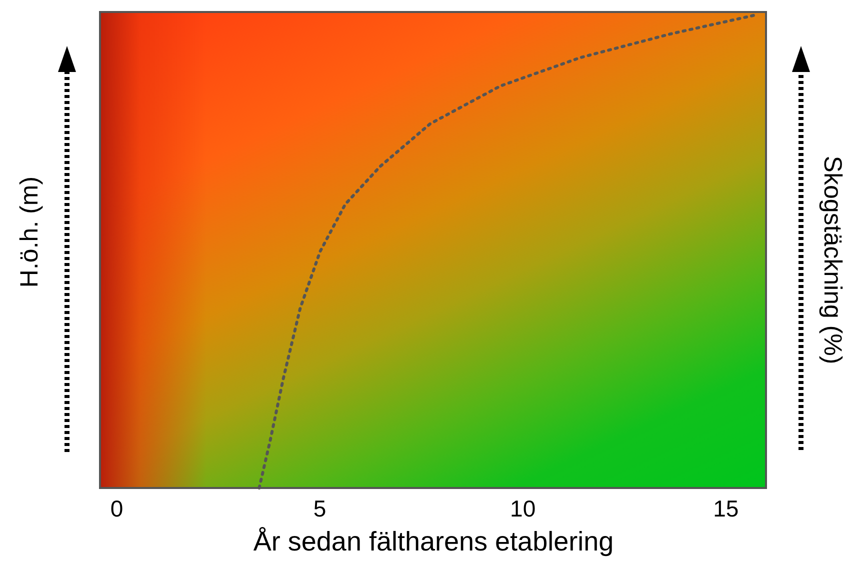 The image size is (851, 584). I want to click on x-tick-label: 10, so click(523, 509).